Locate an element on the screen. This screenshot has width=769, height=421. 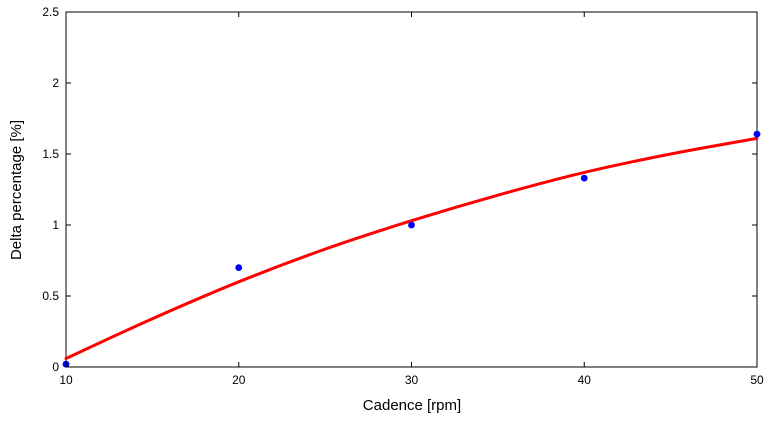
x-tick-label: 20 is located at coordinates (239, 380).